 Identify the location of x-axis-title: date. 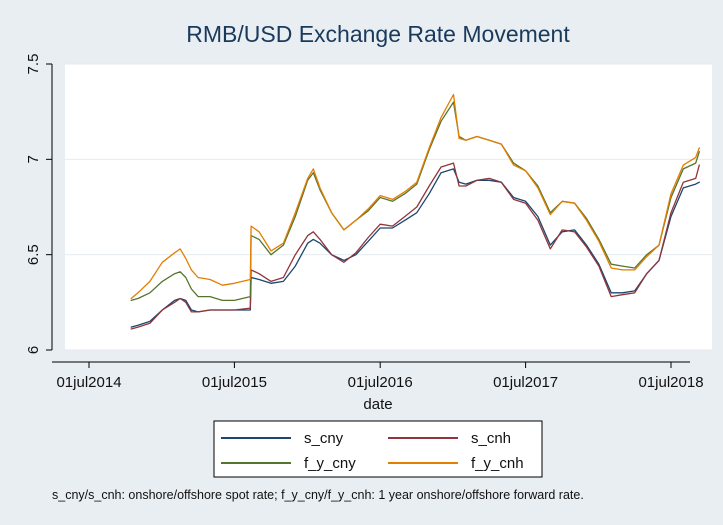
(377, 404).